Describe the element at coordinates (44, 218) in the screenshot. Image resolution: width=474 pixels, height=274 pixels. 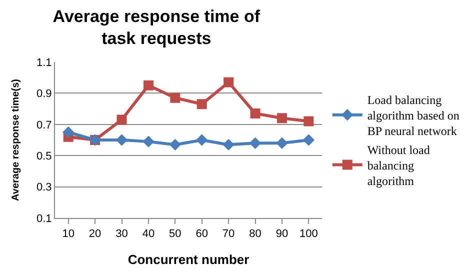
I see `y-tick-label: 0.1` at that location.